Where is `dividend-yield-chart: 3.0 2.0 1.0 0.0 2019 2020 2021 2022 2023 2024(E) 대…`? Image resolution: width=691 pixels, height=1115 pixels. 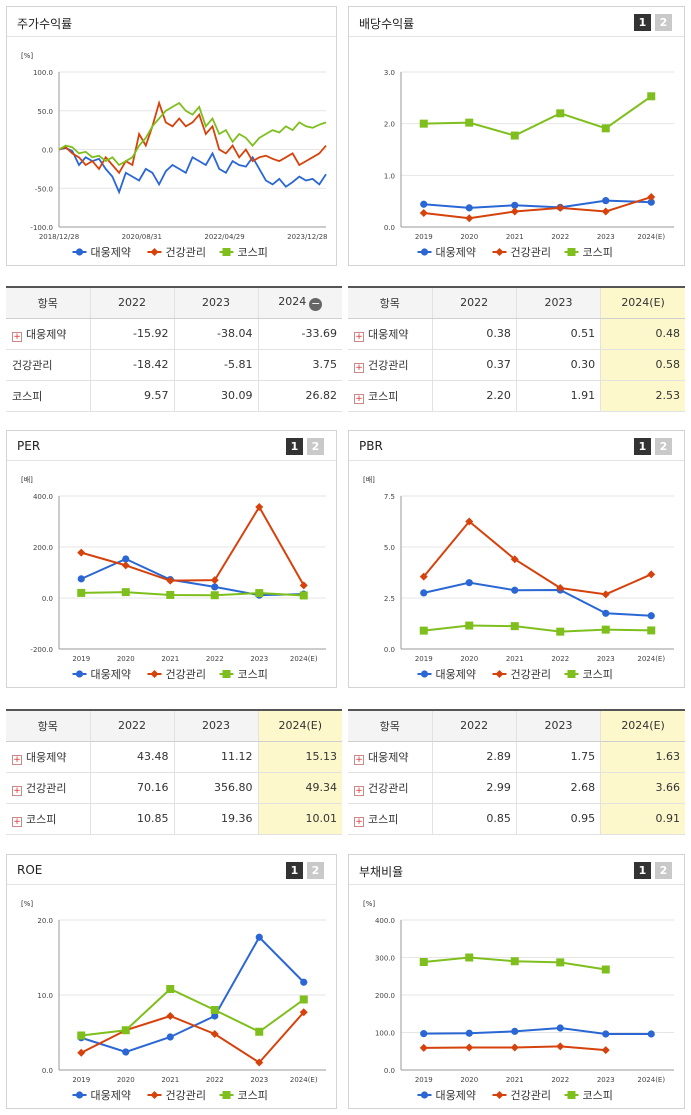
dividend-yield-chart: 3.0 2.0 1.0 0.0 2019 2020 2021 2022 2023 2024(E) 대… is located at coordinates (529, 164).